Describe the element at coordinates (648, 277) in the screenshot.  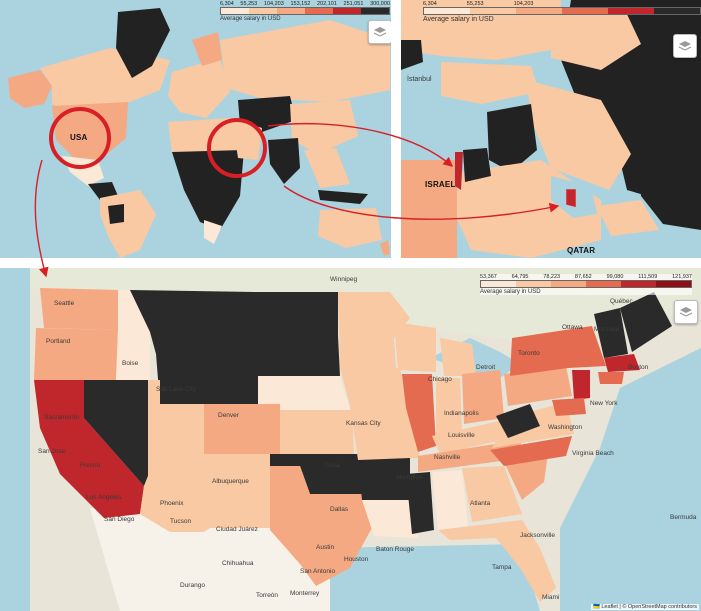
I see `usa-legend-tick: 111,509` at that location.